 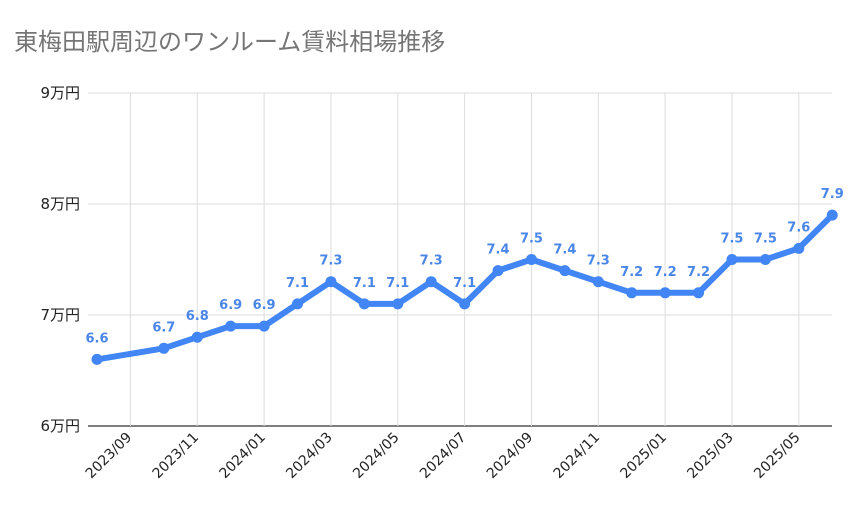 I want to click on x-tick-label: 2023/11, so click(x=176, y=456).